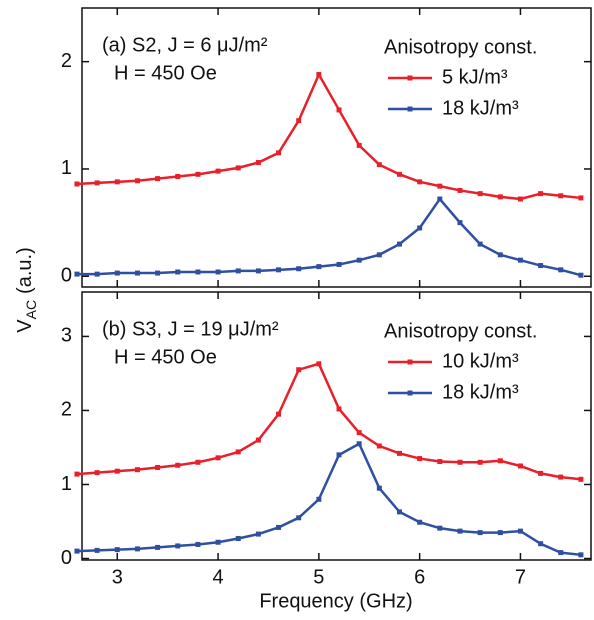 This screenshot has width=594, height=620. What do you see at coordinates (480, 361) in the screenshot?
I see `legend-label: 10 kJ/m³` at bounding box center [480, 361].